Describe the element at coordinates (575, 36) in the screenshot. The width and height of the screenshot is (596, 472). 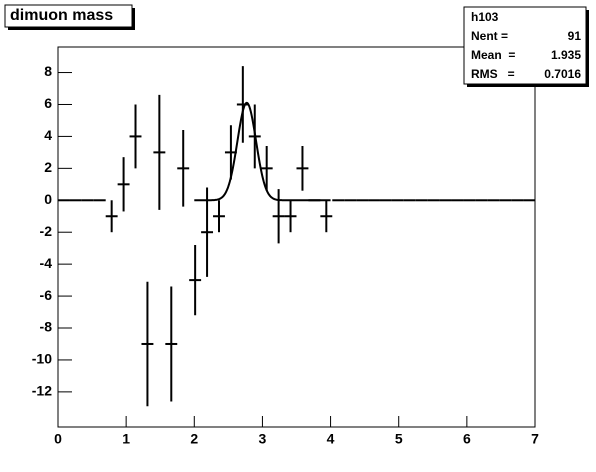
I see `stats-value: 91` at that location.